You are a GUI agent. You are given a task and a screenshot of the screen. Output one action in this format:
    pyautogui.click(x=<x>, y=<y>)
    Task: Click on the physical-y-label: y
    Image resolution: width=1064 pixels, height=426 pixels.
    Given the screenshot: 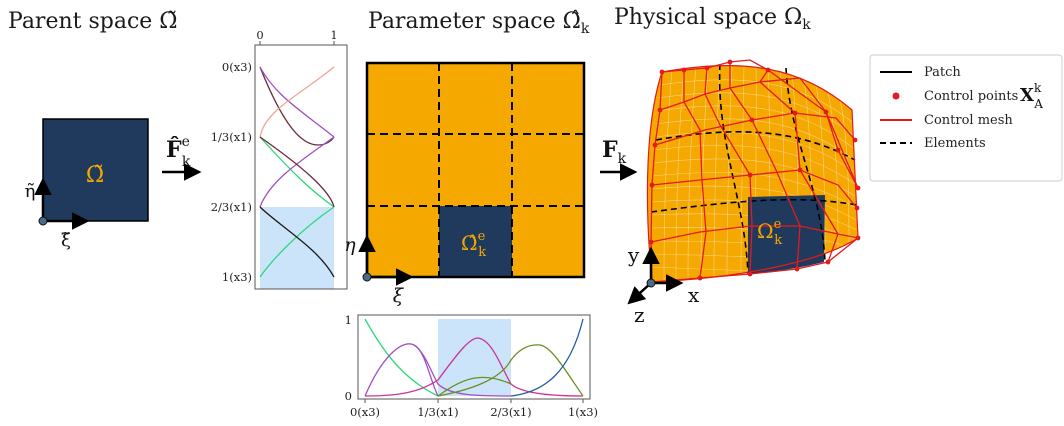 What is the action you would take?
    pyautogui.click(x=633, y=255)
    